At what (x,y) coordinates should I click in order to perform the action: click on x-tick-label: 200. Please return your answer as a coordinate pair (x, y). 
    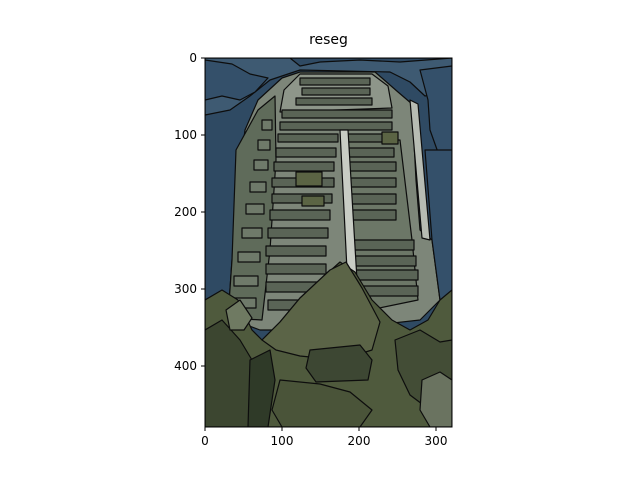
    Looking at the image, I should click on (359, 441).